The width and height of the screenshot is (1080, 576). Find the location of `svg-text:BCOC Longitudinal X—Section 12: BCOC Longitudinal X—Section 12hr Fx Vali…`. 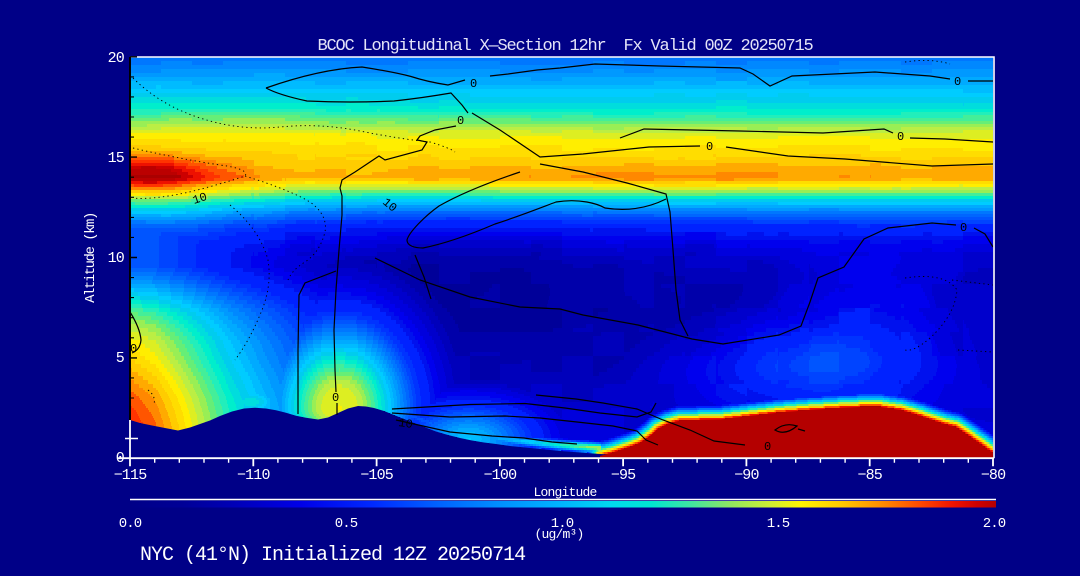

svg-text:BCOC Longitudinal X—Section 12: BCOC Longitudinal X—Section 12hr Fx Vali… is located at coordinates (565, 46).